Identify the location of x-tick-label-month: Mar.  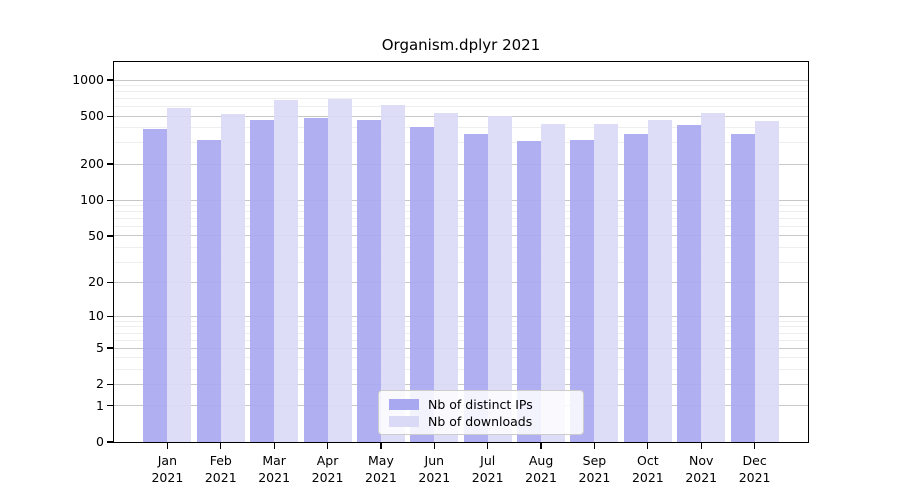
(274, 460).